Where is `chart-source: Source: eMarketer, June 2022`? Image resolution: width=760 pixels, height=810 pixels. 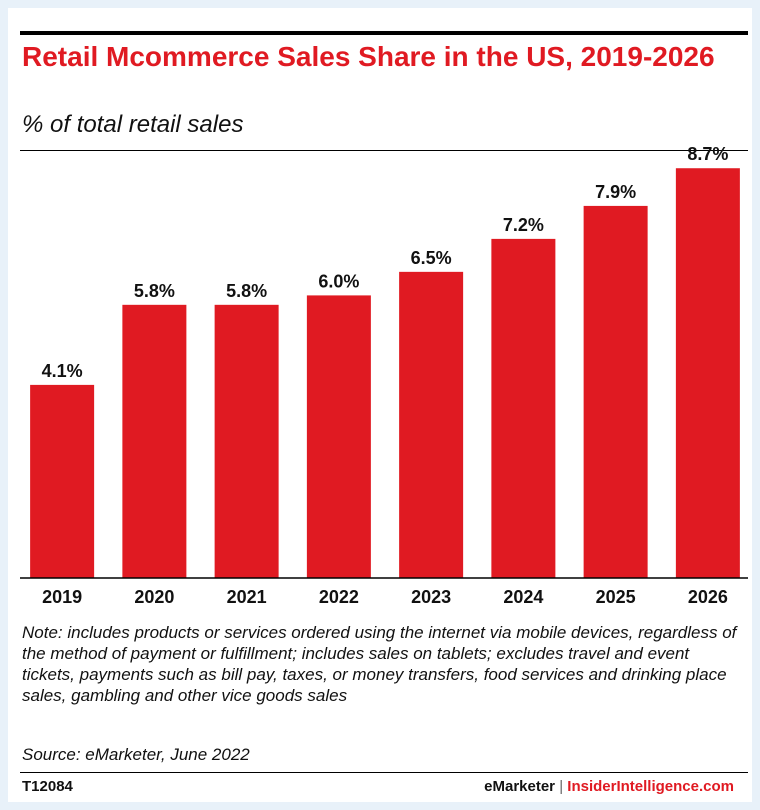 chart-source: Source: eMarketer, June 2022 is located at coordinates (136, 754).